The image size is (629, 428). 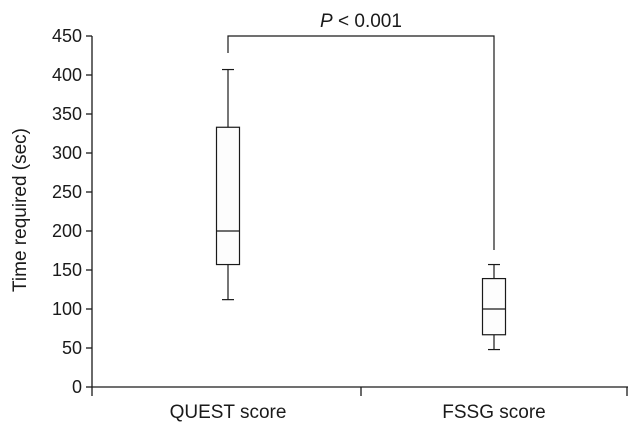 What do you see at coordinates (67, 192) in the screenshot?
I see `y-tick-label: 250` at bounding box center [67, 192].